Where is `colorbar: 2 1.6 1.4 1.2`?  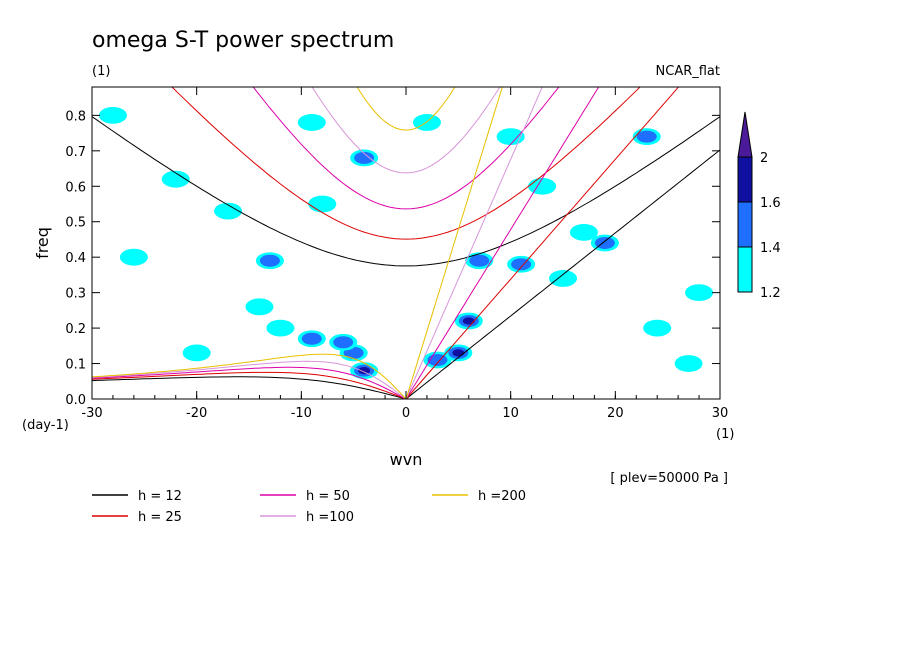 colorbar: 2 1.6 1.4 1.2 is located at coordinates (759, 206).